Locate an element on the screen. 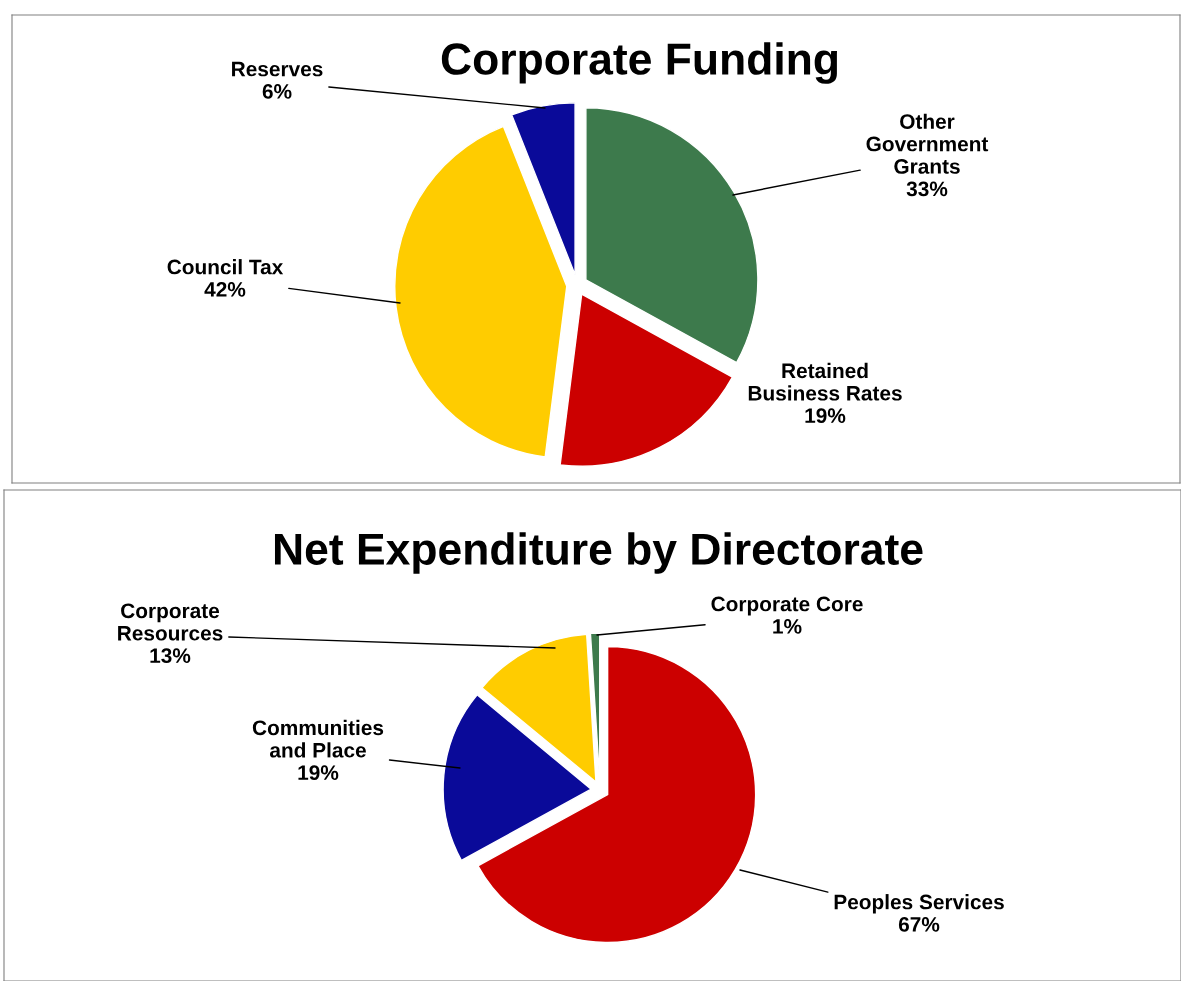  slice-label: Communities and Place is located at coordinates (318, 738).